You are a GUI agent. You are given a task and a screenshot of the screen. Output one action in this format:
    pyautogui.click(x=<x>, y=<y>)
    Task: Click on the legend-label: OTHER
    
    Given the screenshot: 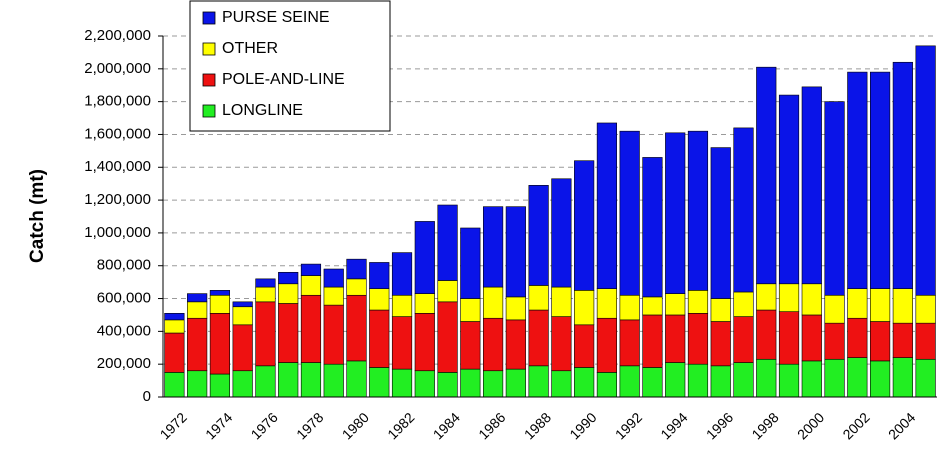 What is the action you would take?
    pyautogui.click(x=250, y=48)
    